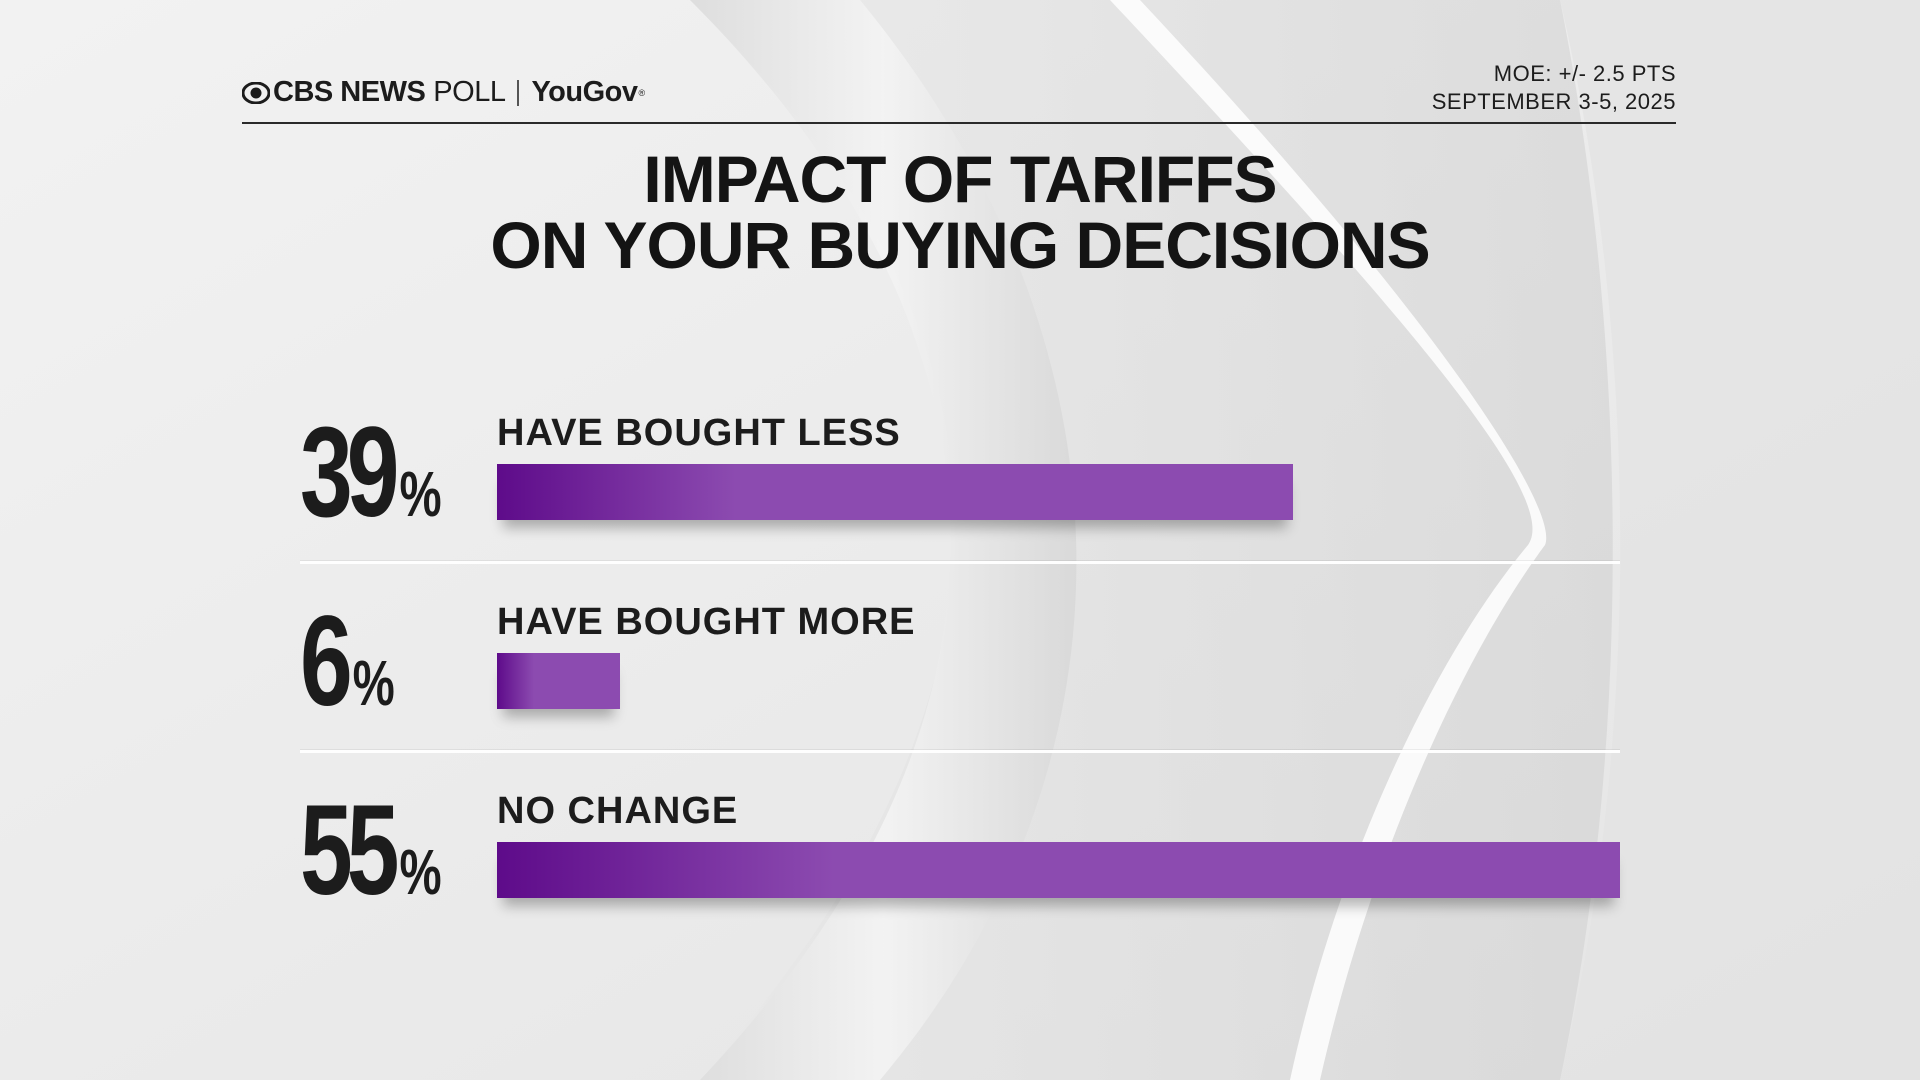 This screenshot has width=1920, height=1080. What do you see at coordinates (960, 687) in the screenshot?
I see `bar-row-bought-more: 6% HAVE BOUGHT MORE` at bounding box center [960, 687].